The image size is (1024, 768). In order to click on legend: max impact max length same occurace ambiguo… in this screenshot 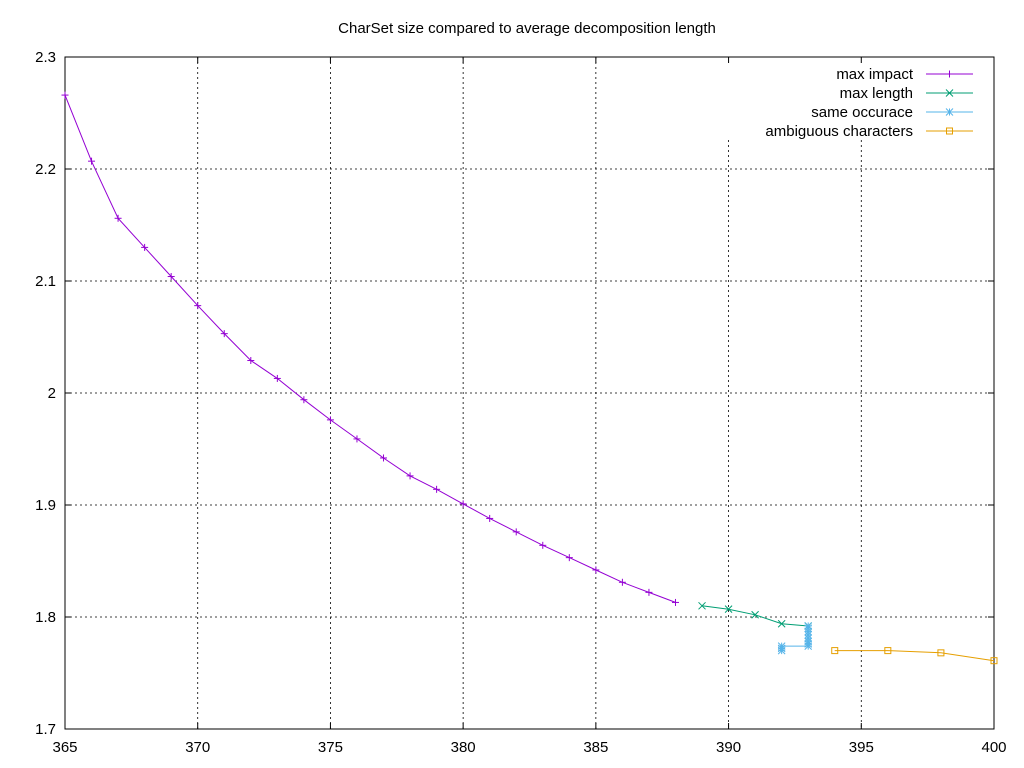, I will do `click(869, 103)`.